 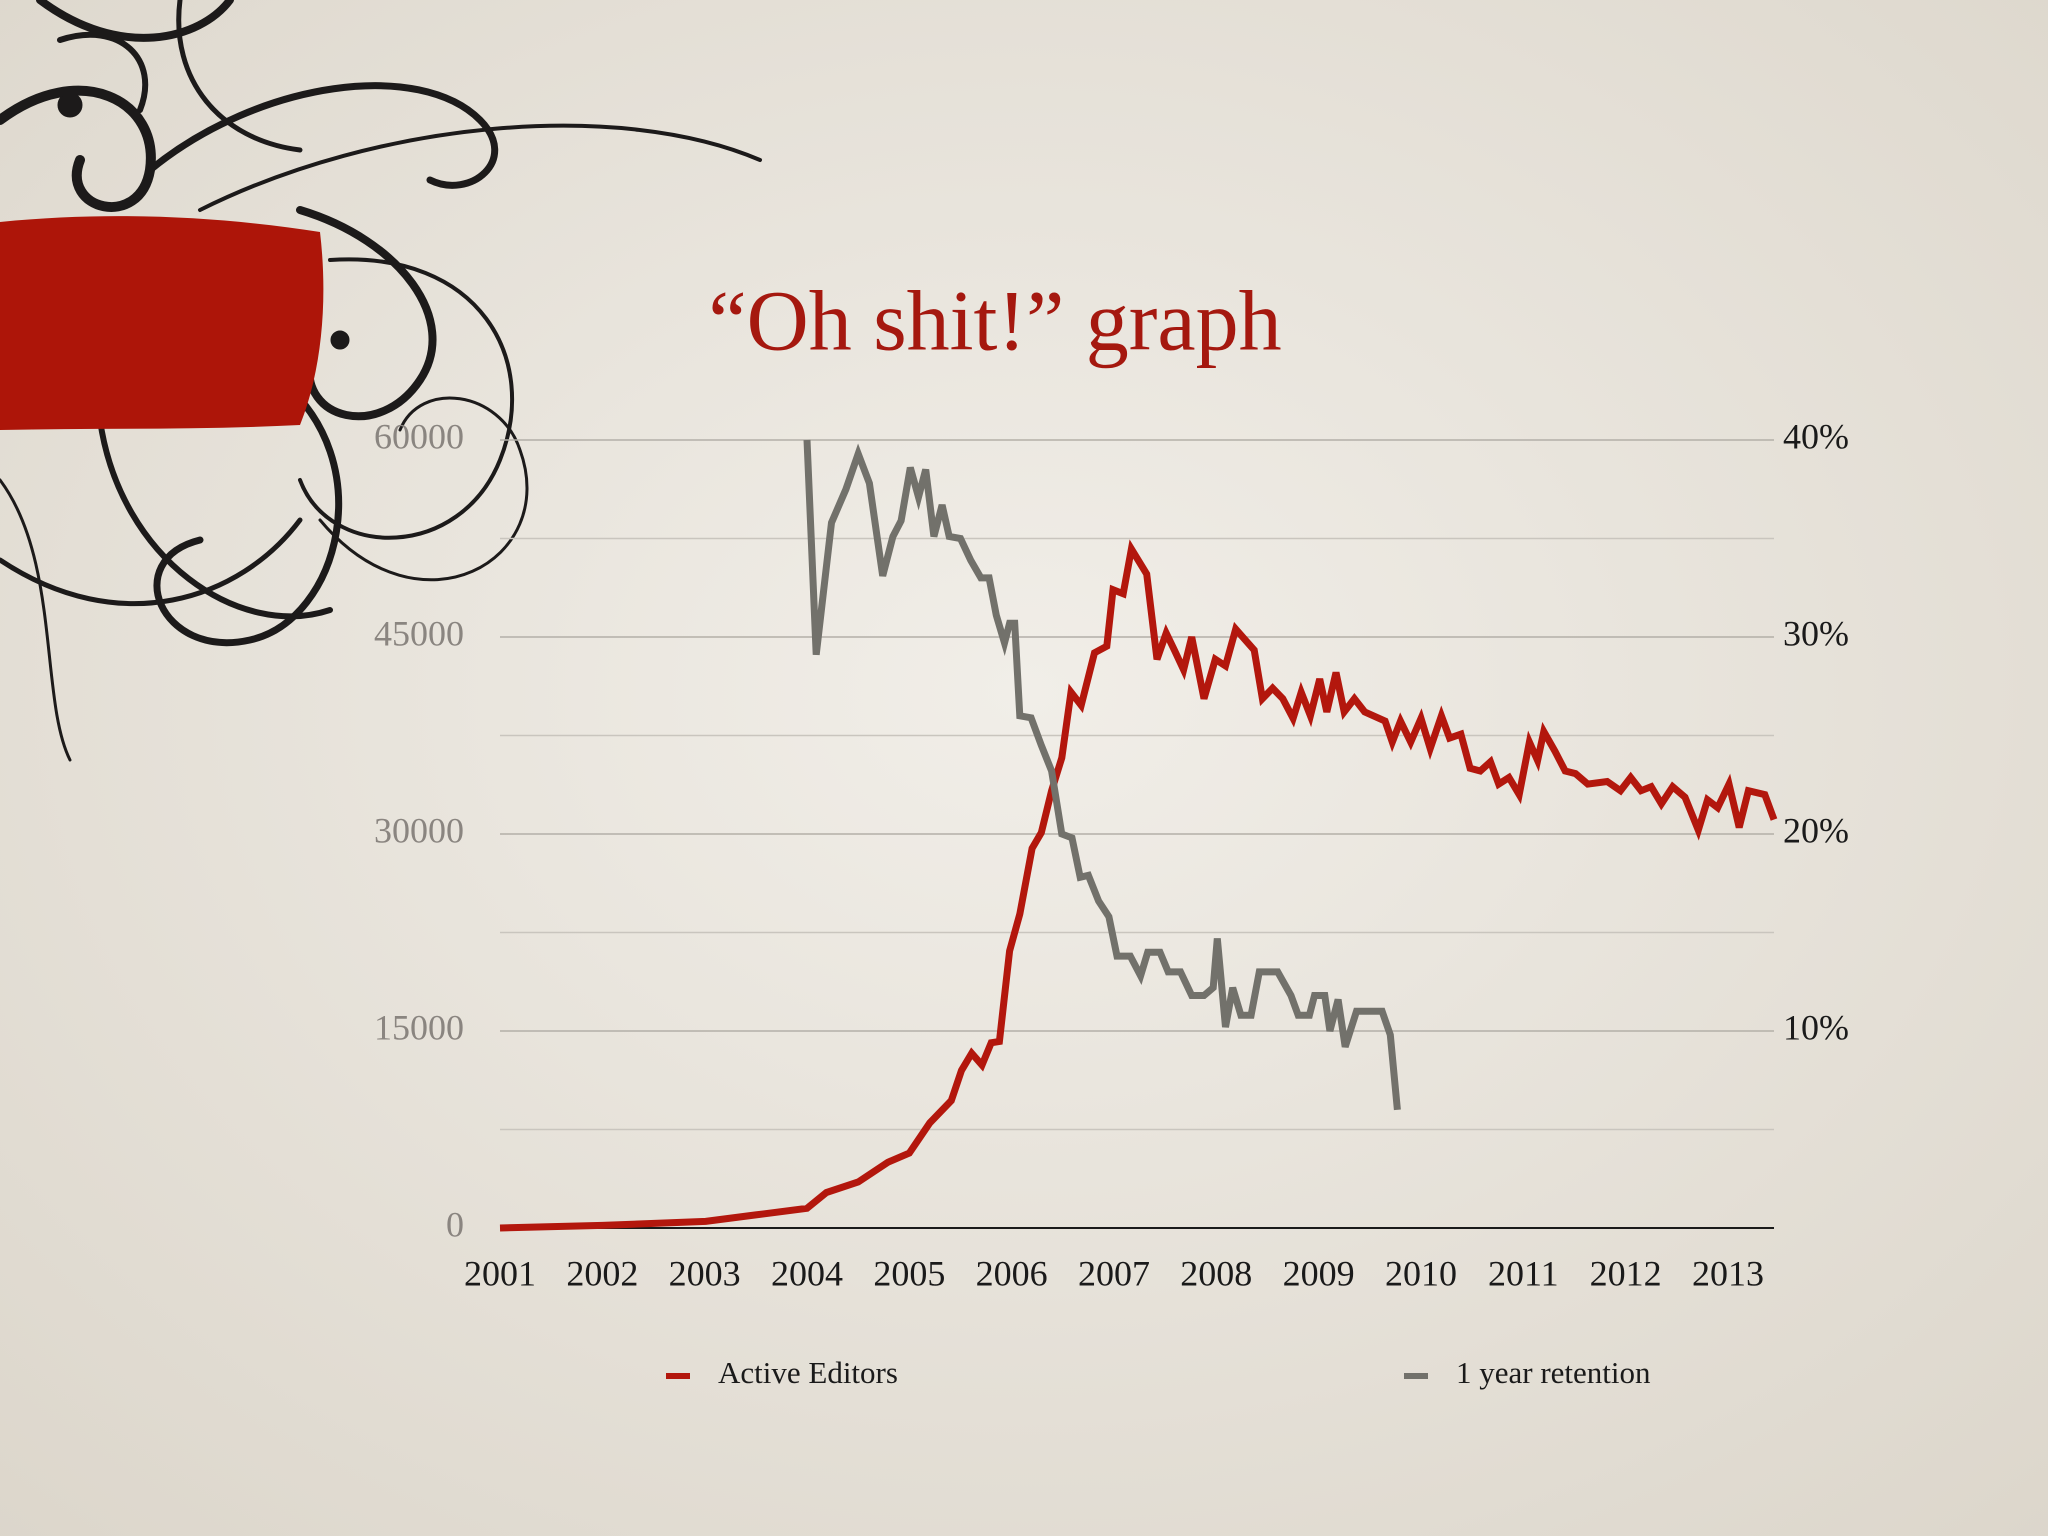 I want to click on x-tick-label: 2010, so click(x=1421, y=1273).